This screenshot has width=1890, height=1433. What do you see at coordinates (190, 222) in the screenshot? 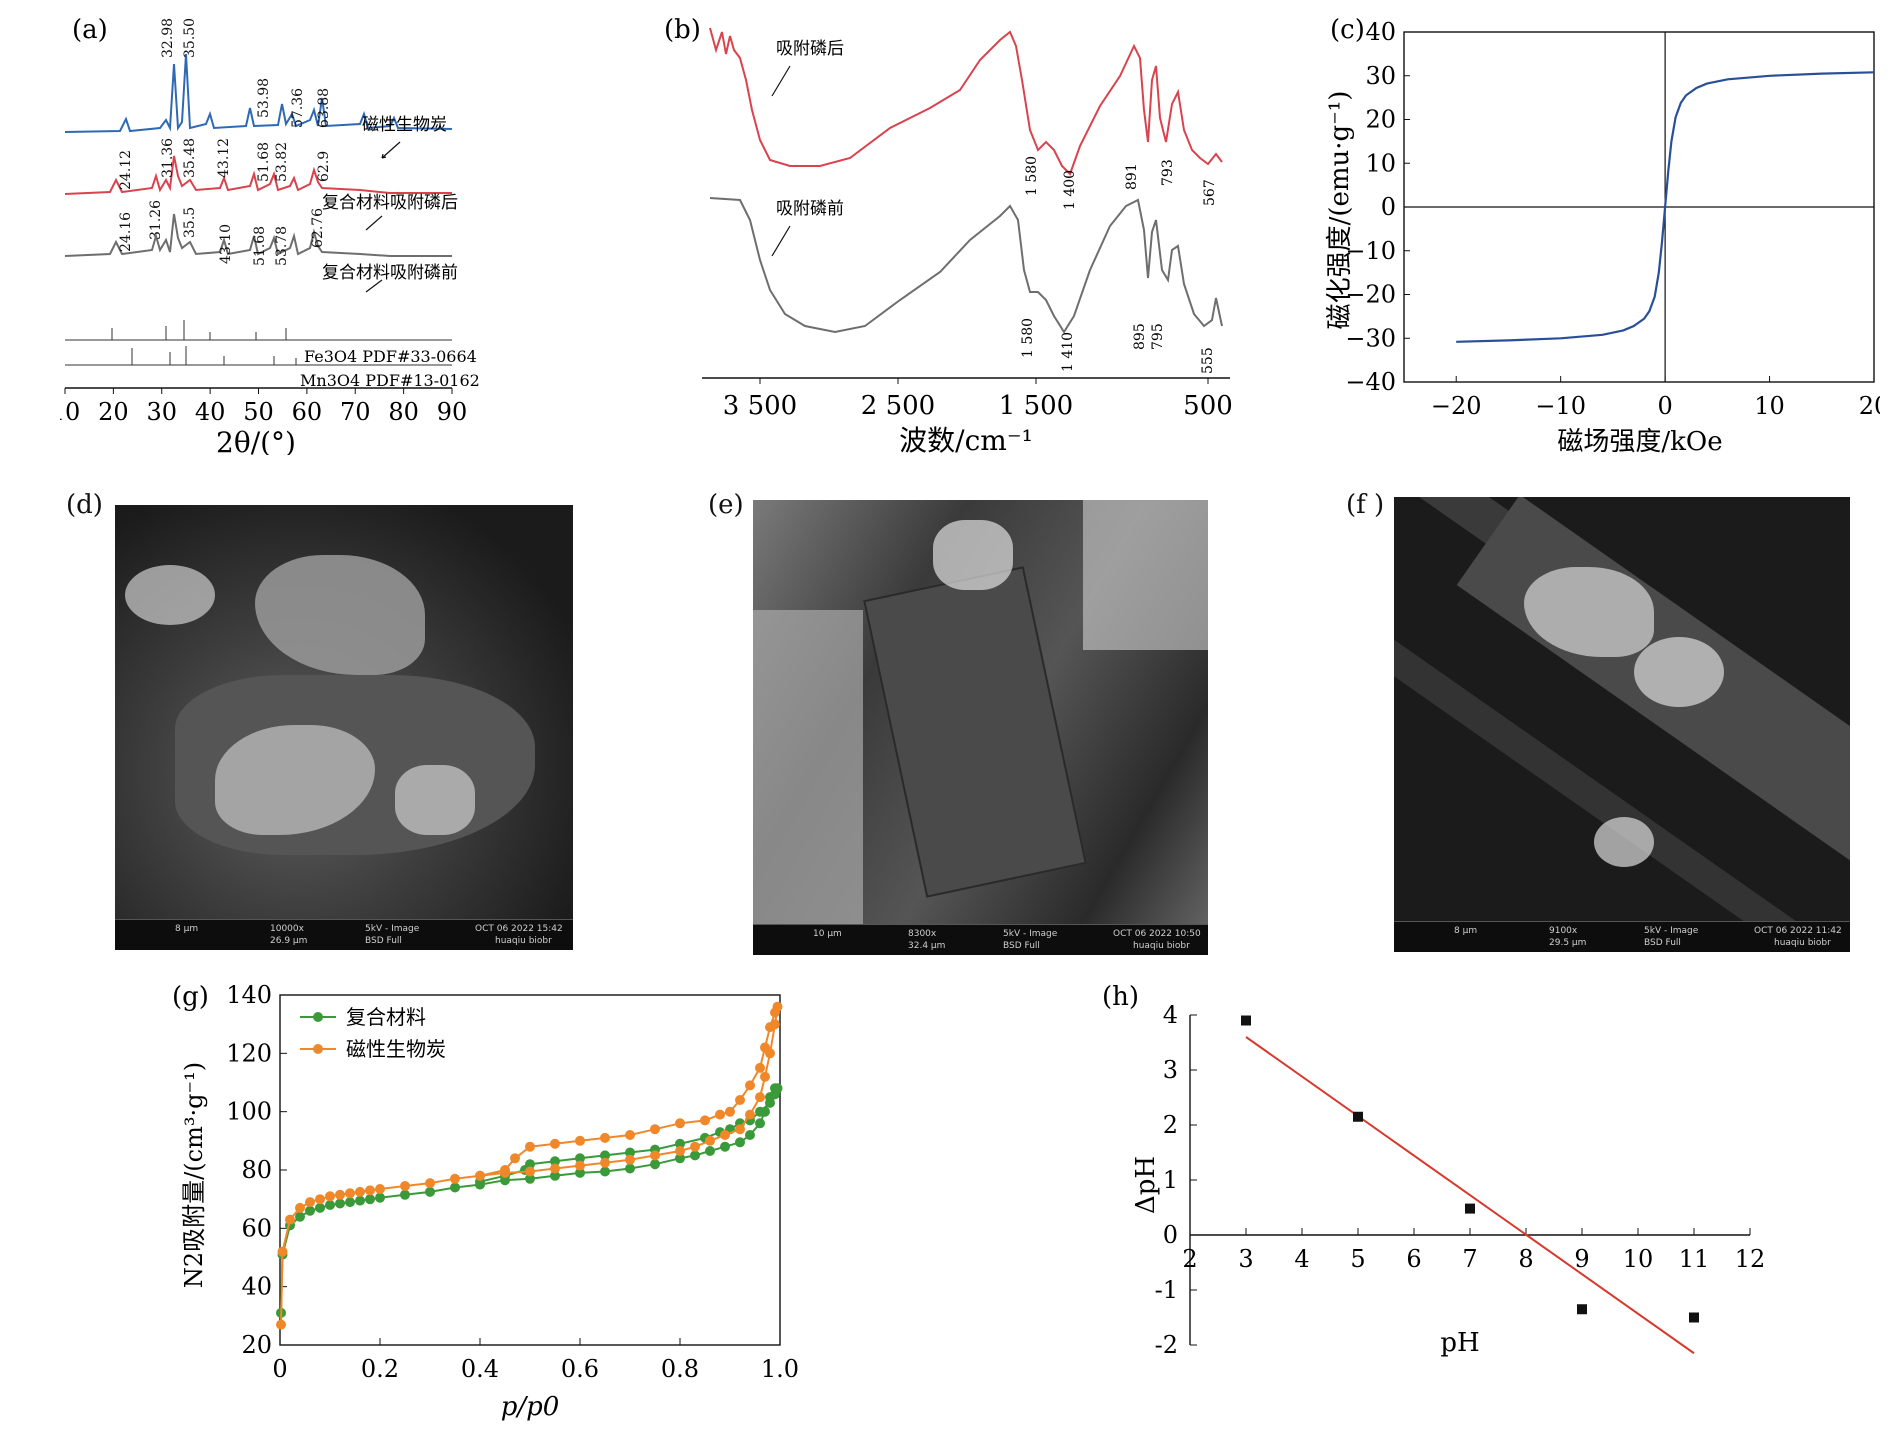
I see `xrd-peak-label: 35.5` at bounding box center [190, 222].